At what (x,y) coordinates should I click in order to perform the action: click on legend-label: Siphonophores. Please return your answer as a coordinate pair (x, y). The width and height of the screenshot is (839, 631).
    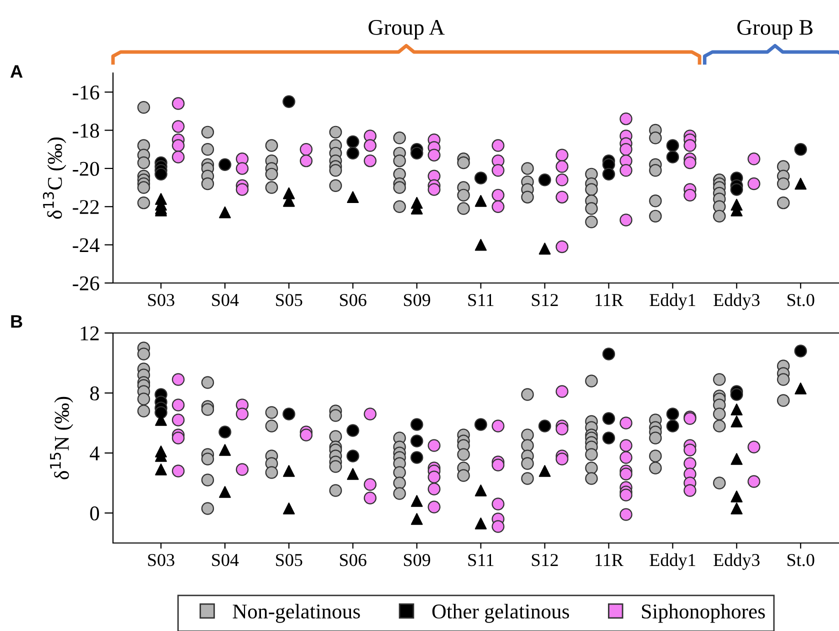
    Looking at the image, I should click on (703, 613).